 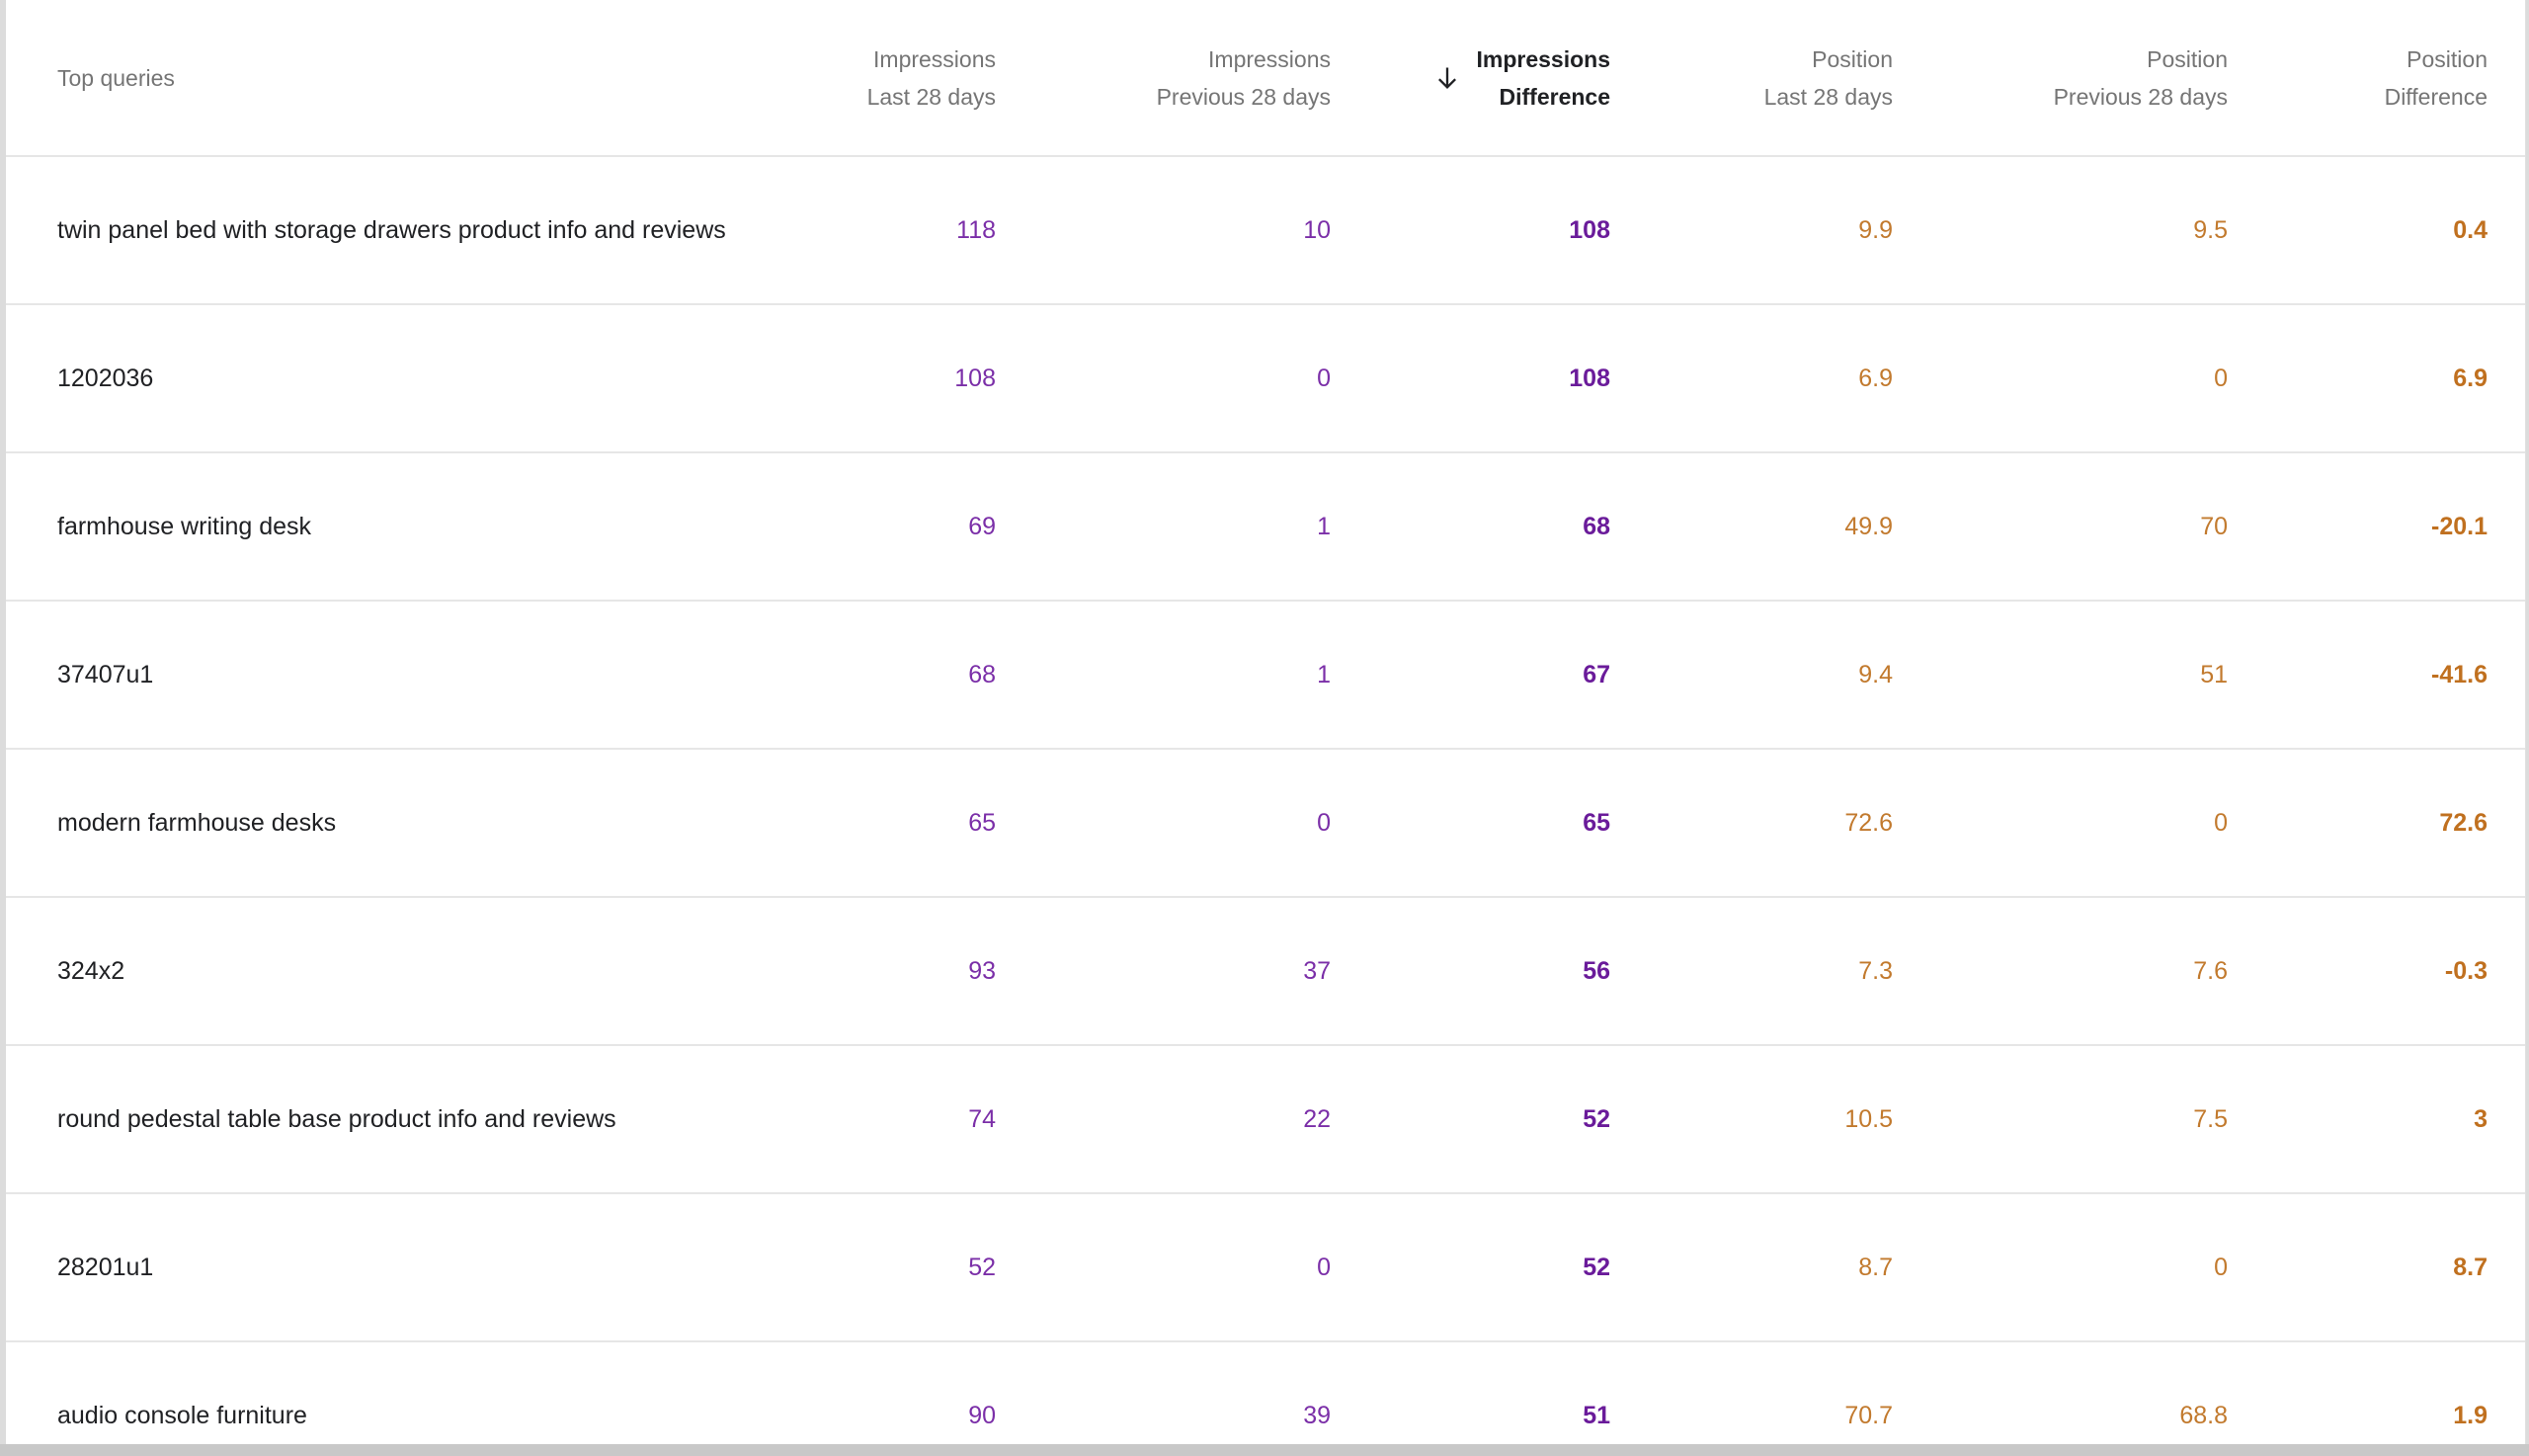 I want to click on impressions-last-cell: 93, so click(x=982, y=970).